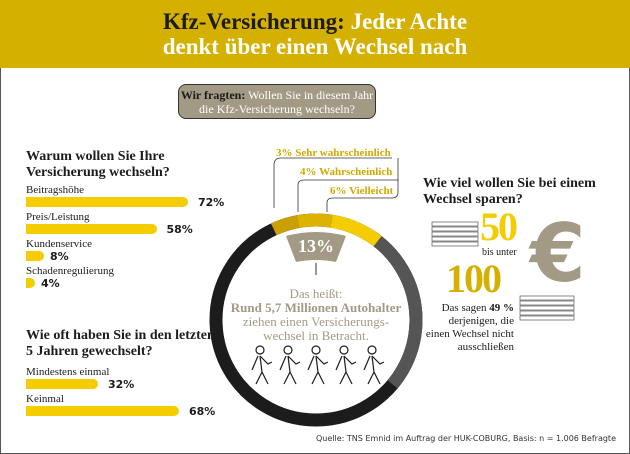  What do you see at coordinates (311, 95) in the screenshot?
I see `question-line1: Wollen Sie in diesem Jahr` at bounding box center [311, 95].